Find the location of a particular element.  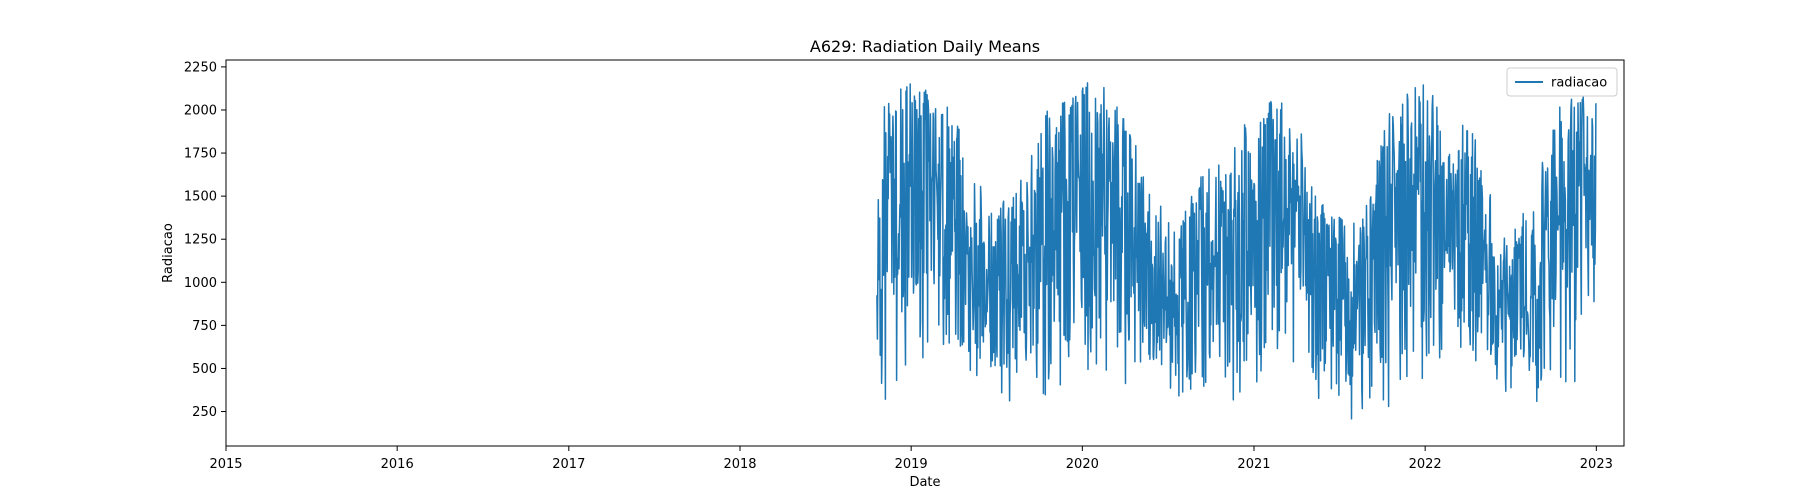

y-tick-label: 750 is located at coordinates (204, 326).